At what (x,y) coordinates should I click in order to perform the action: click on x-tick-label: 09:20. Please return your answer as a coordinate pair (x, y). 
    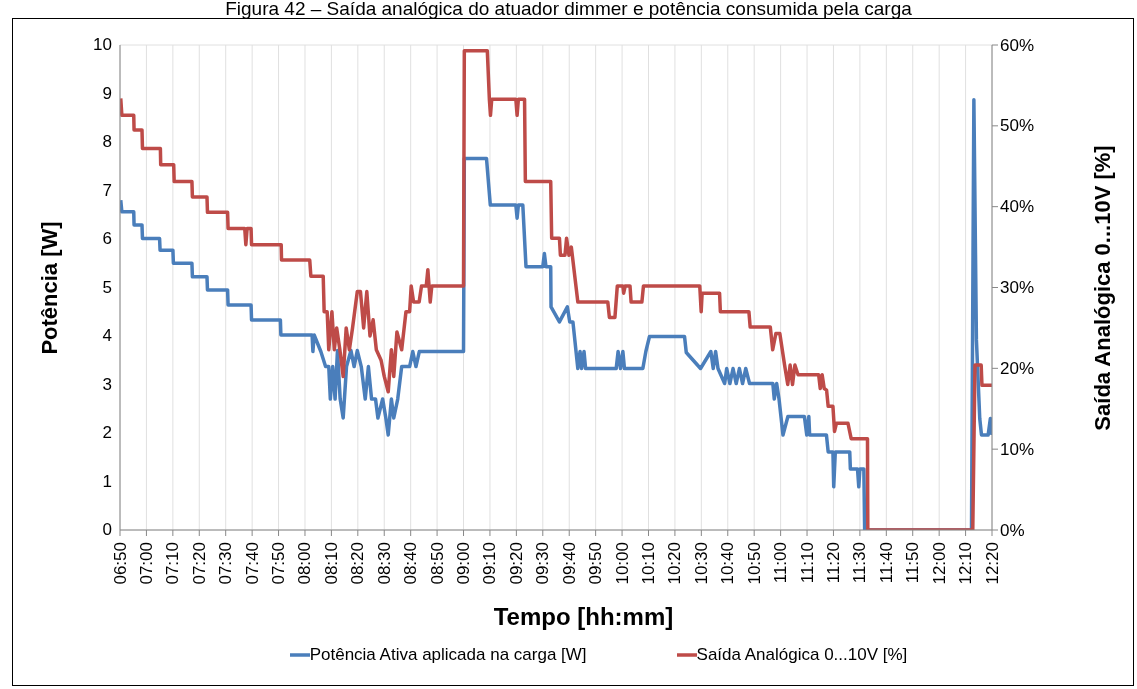
    Looking at the image, I should click on (516, 563).